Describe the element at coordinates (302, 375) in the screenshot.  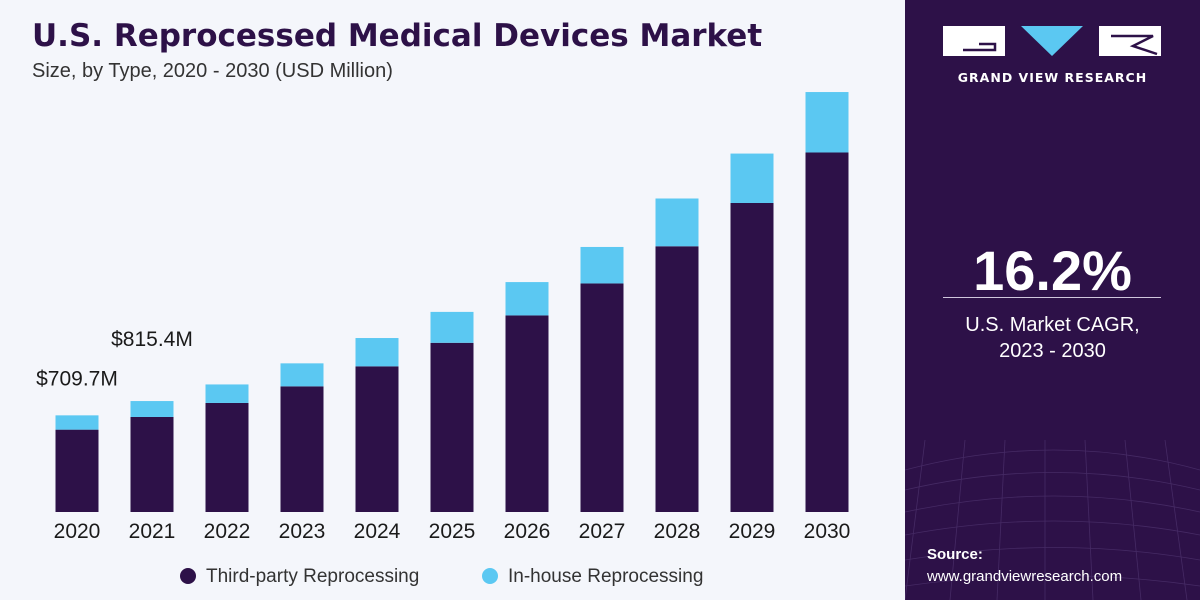
I see `bar-in-house-2023` at that location.